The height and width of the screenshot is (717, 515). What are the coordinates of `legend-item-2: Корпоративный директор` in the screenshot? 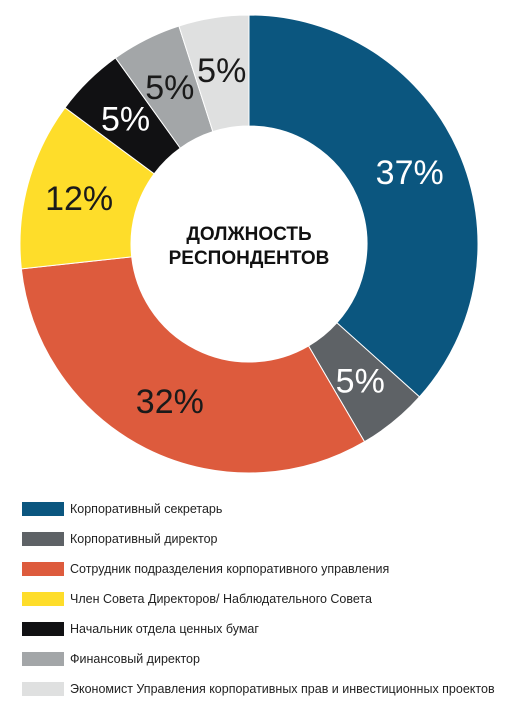 It's located at (262, 539).